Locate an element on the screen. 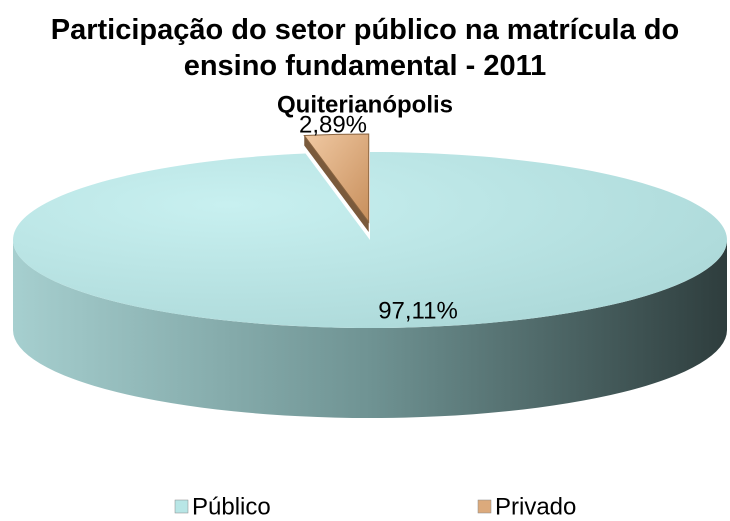 The height and width of the screenshot is (521, 730). chart-subtitle: Quiterianópolis is located at coordinates (365, 104).